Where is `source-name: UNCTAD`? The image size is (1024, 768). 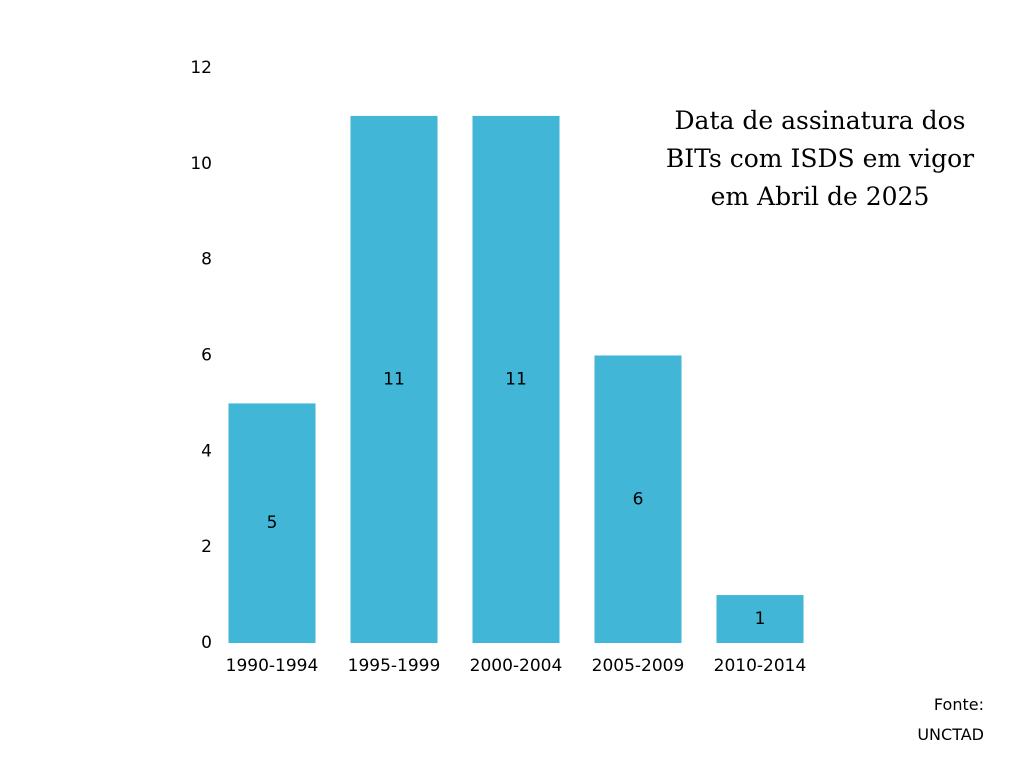
source-name: UNCTAD is located at coordinates (950, 734).